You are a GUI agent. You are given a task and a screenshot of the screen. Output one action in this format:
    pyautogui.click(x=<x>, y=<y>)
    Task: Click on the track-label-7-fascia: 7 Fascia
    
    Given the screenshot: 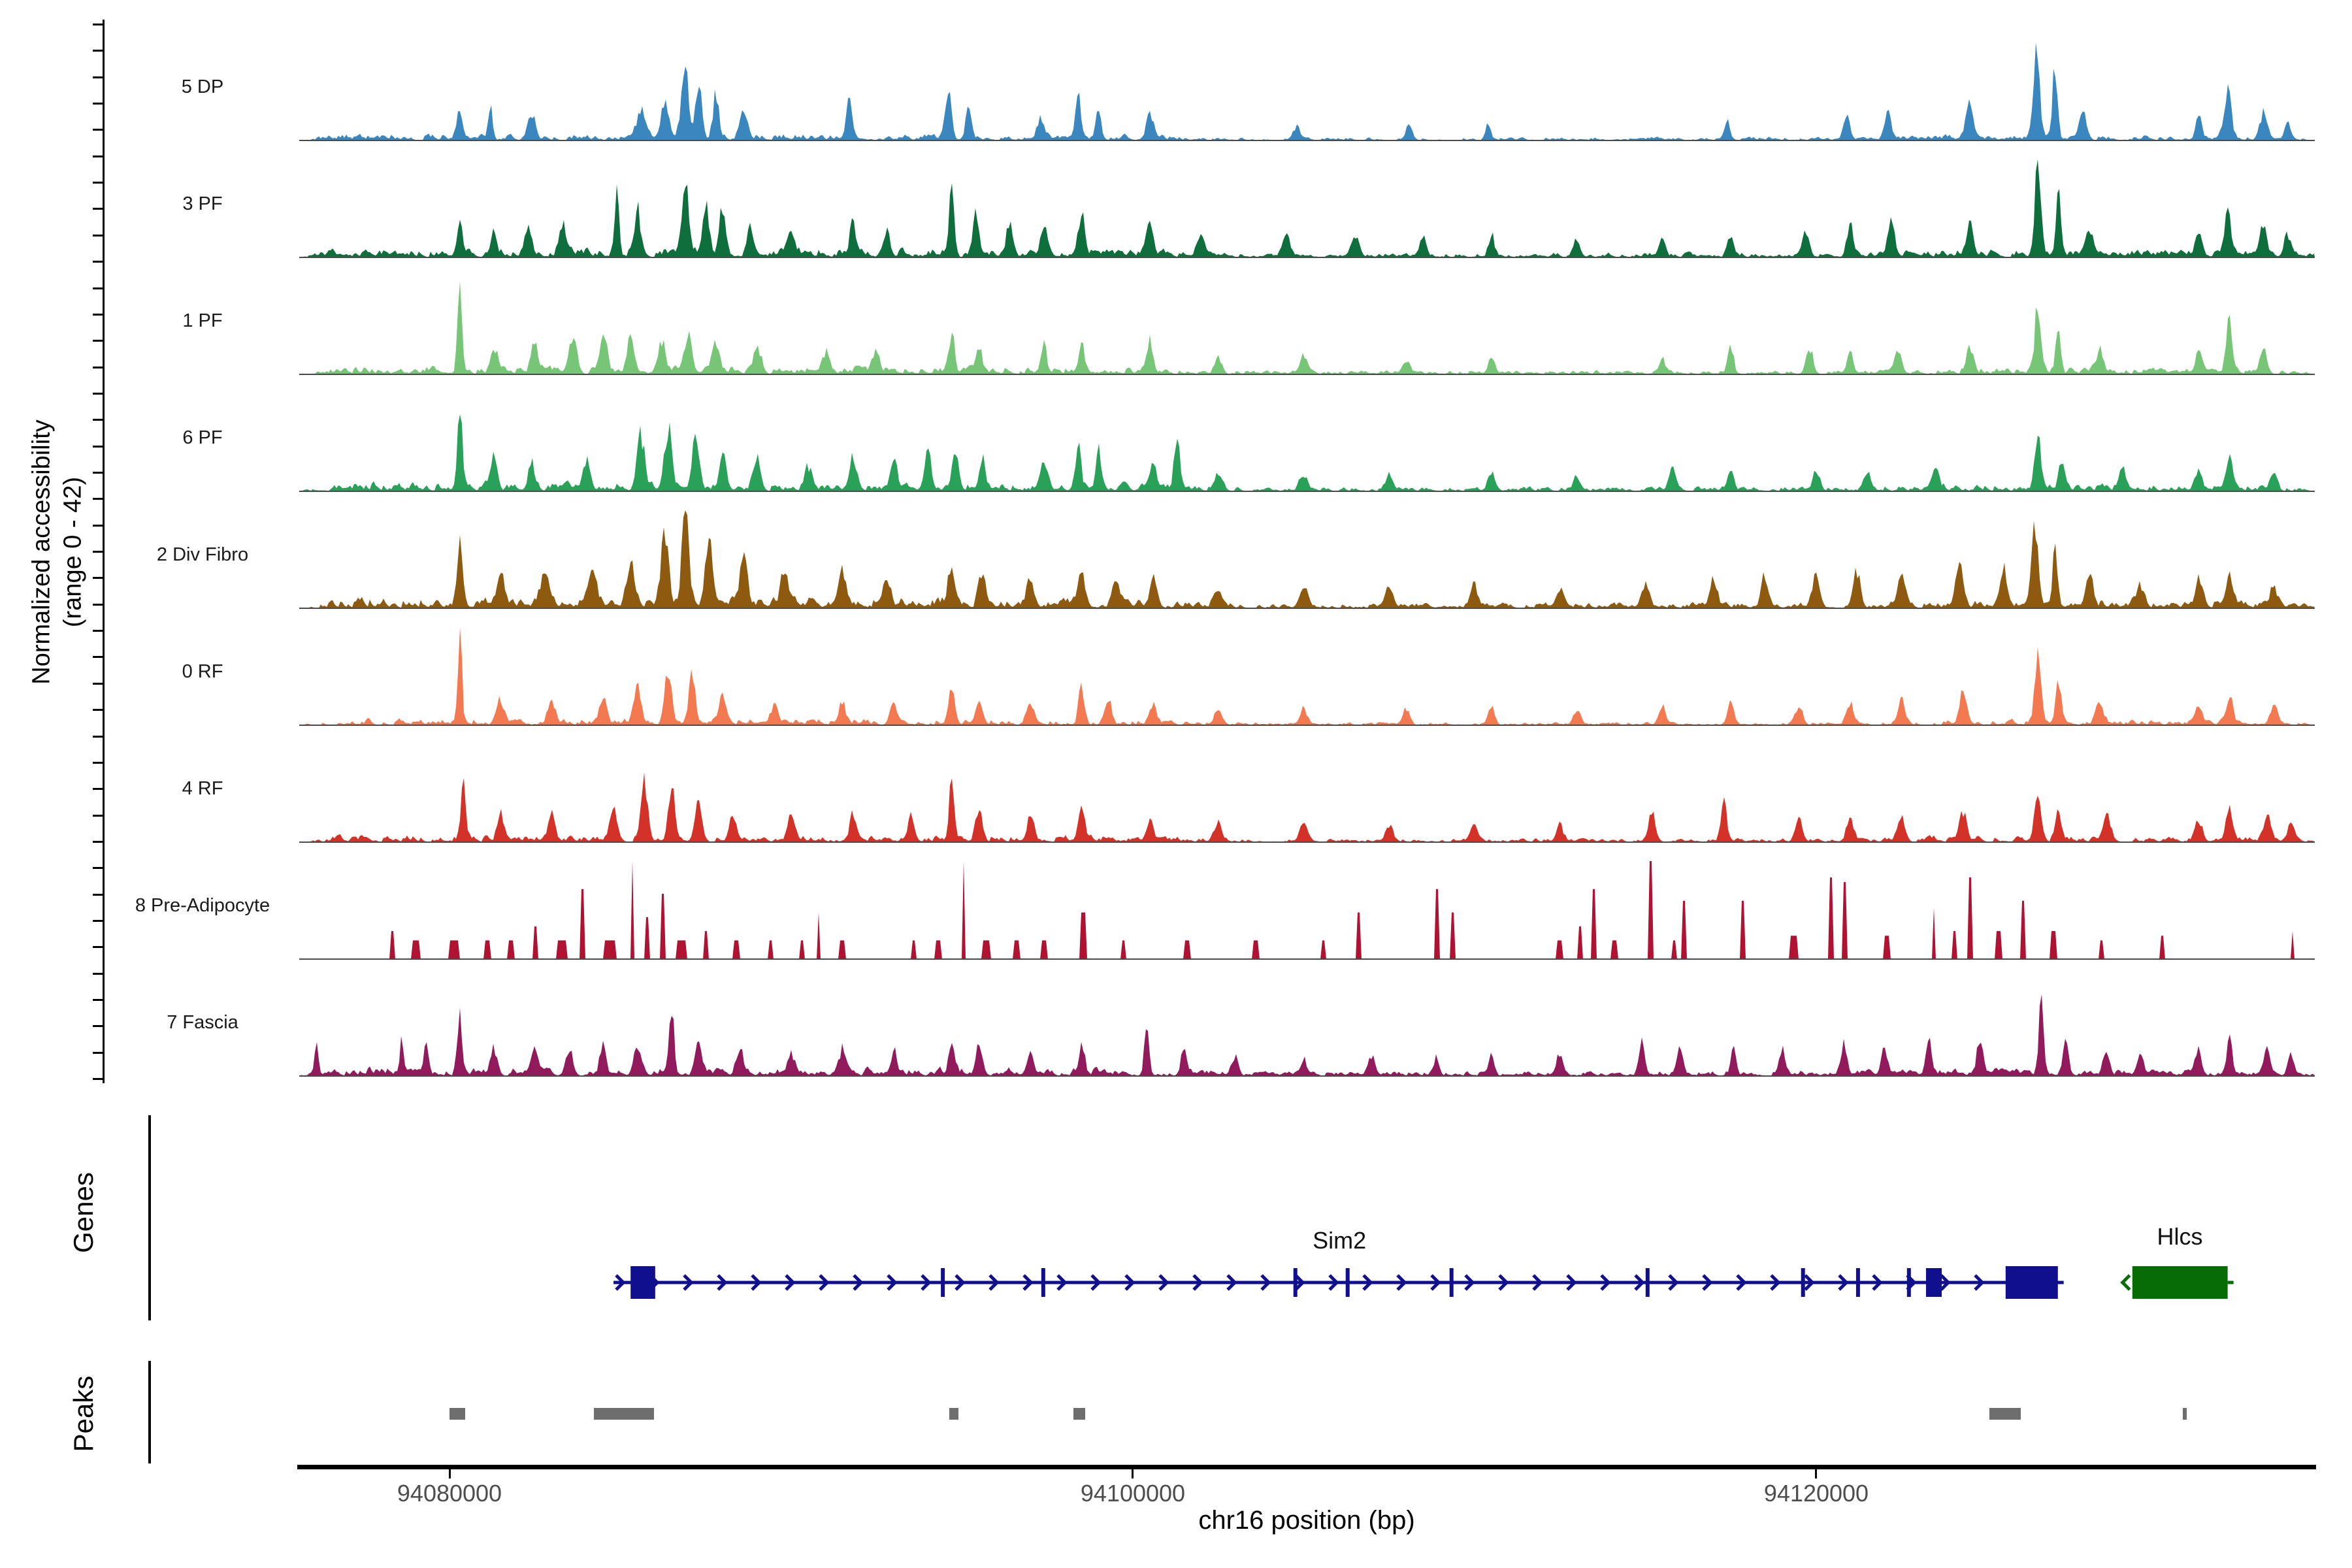 What is the action you would take?
    pyautogui.click(x=202, y=1022)
    